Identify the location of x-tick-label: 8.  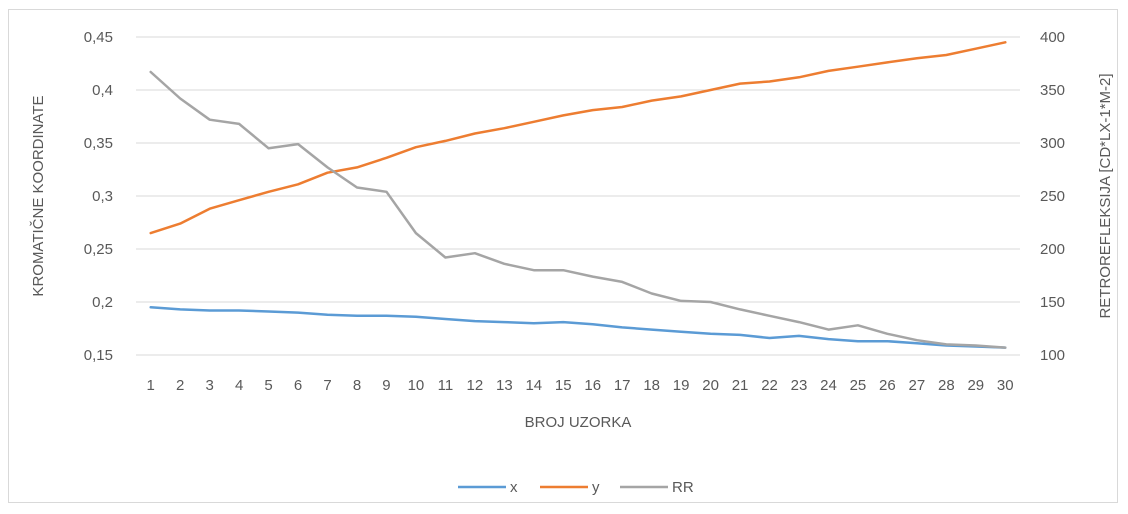
(357, 385).